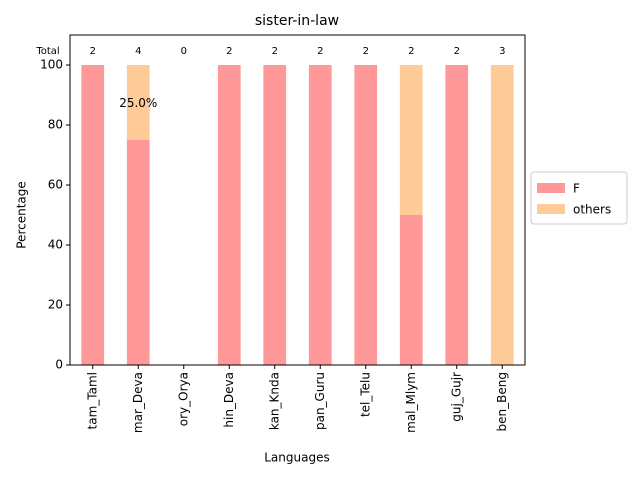  Describe the element at coordinates (592, 210) in the screenshot. I see `legend-label: others` at that location.